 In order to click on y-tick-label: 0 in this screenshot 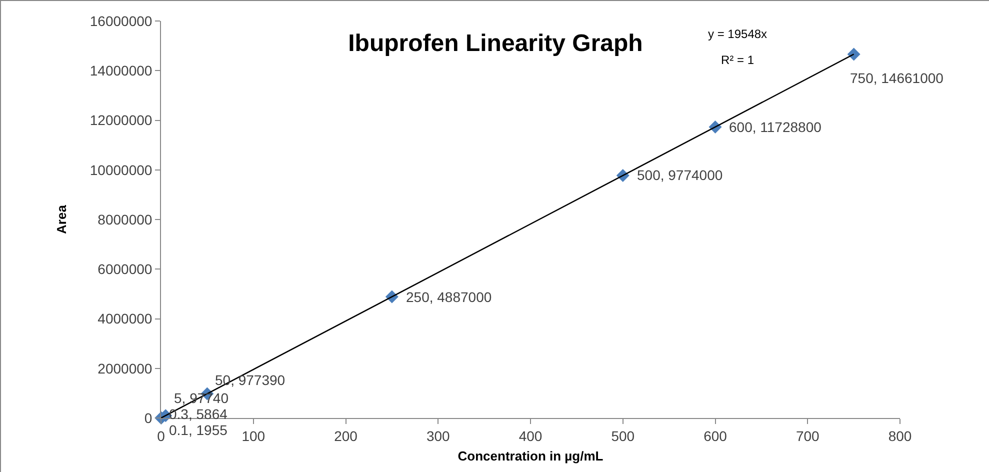, I will do `click(148, 418)`.